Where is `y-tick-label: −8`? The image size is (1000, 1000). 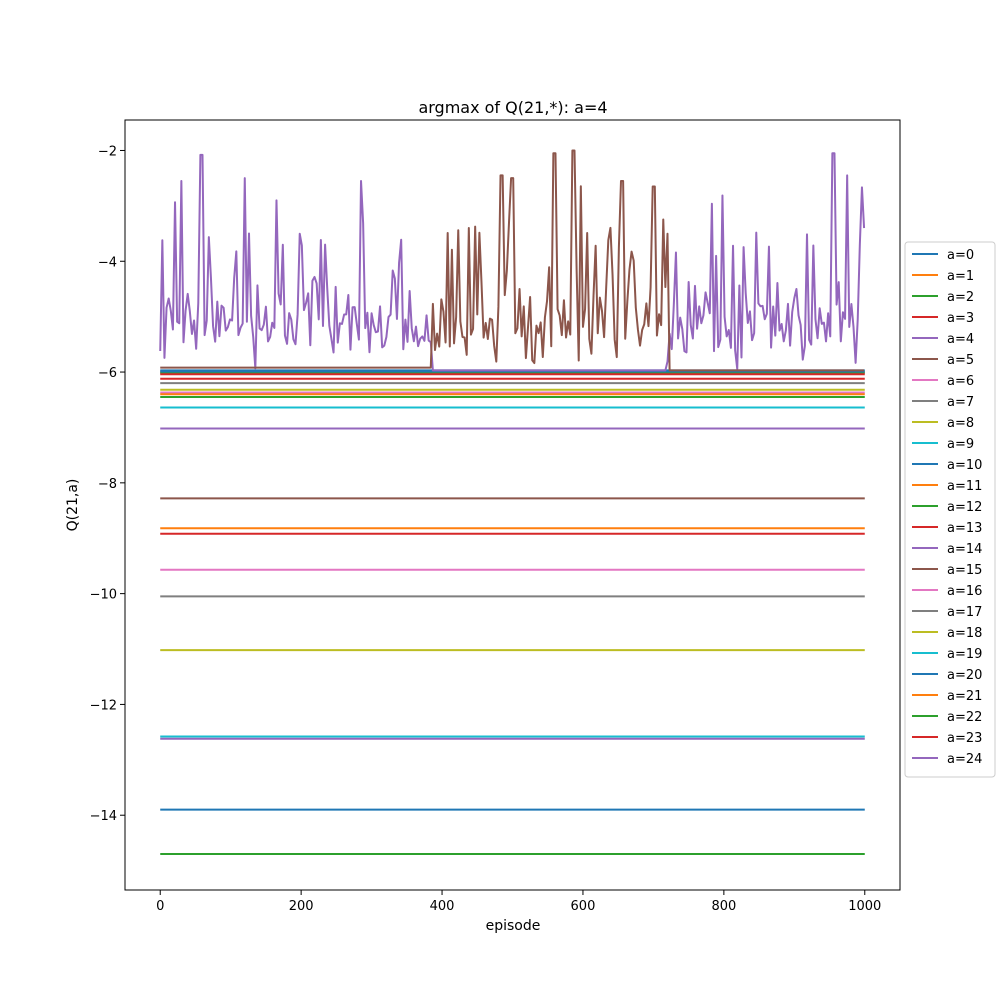 y-tick-label: −8 is located at coordinates (107, 484).